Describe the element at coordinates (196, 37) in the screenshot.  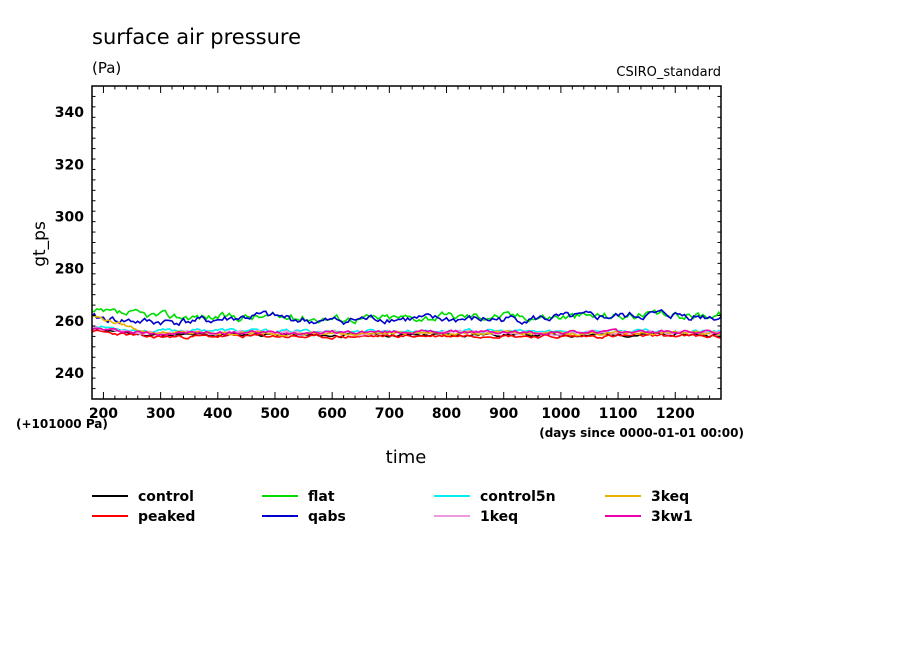
I see `chart-title: surface air pressure` at that location.